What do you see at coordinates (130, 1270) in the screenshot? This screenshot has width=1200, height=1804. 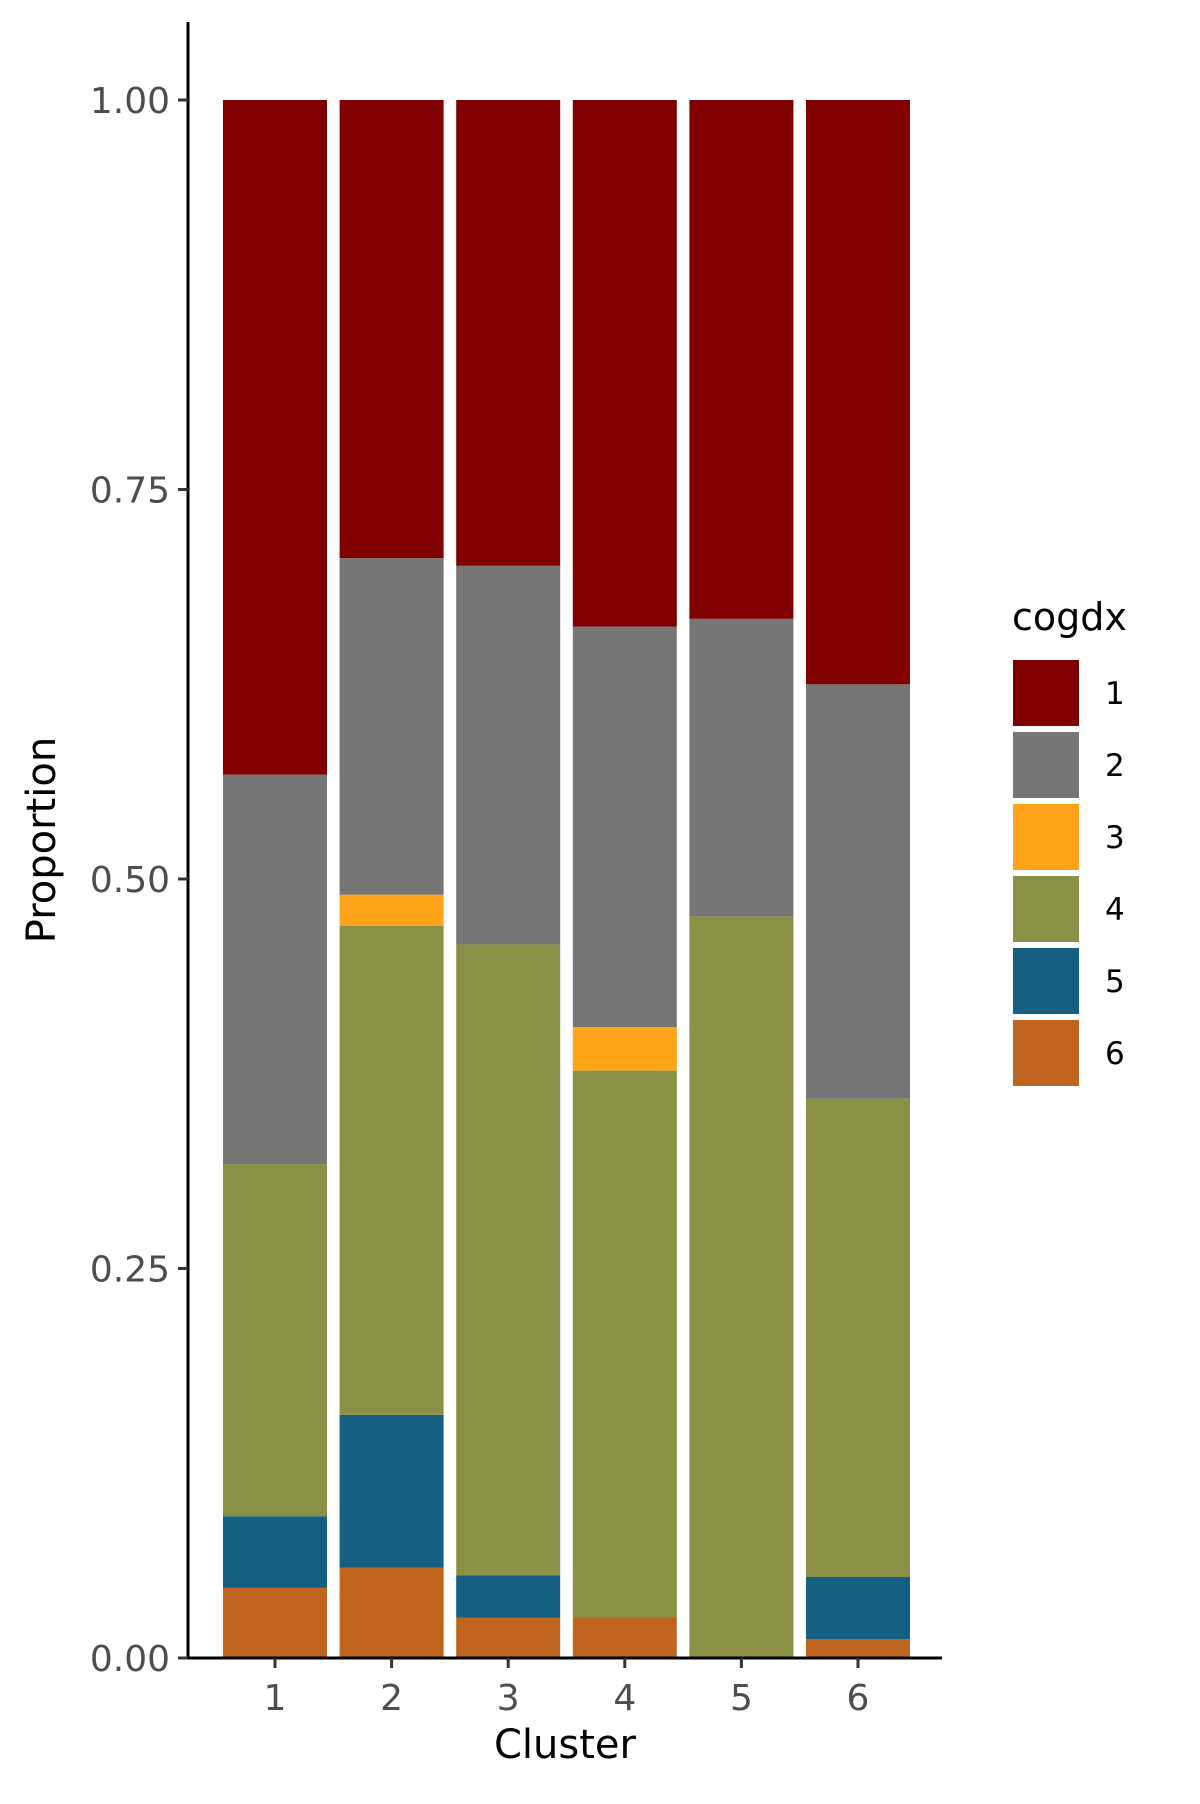 I see `y-tick-label: 0.25` at bounding box center [130, 1270].